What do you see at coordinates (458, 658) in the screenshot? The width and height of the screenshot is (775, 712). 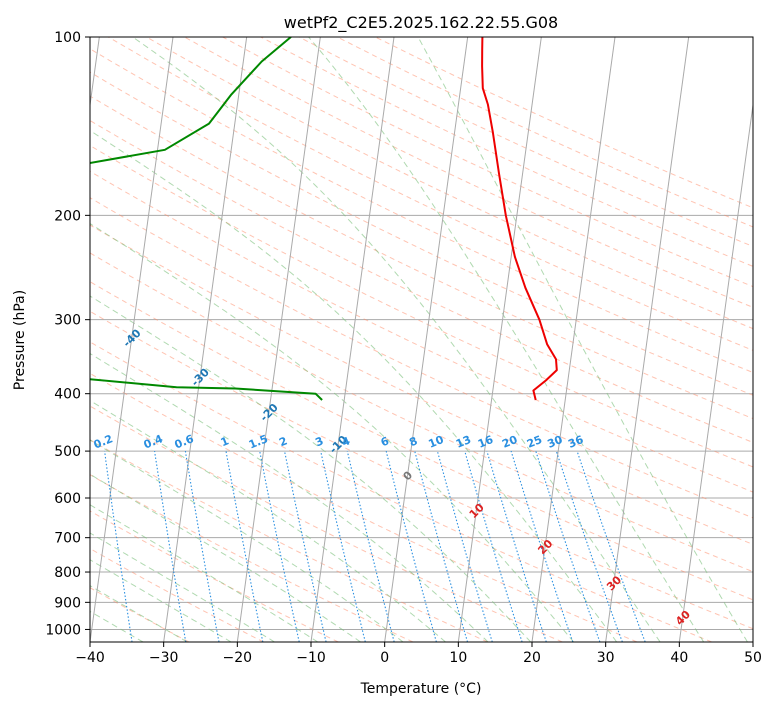 I see `x-tick-label: 10` at bounding box center [458, 658].